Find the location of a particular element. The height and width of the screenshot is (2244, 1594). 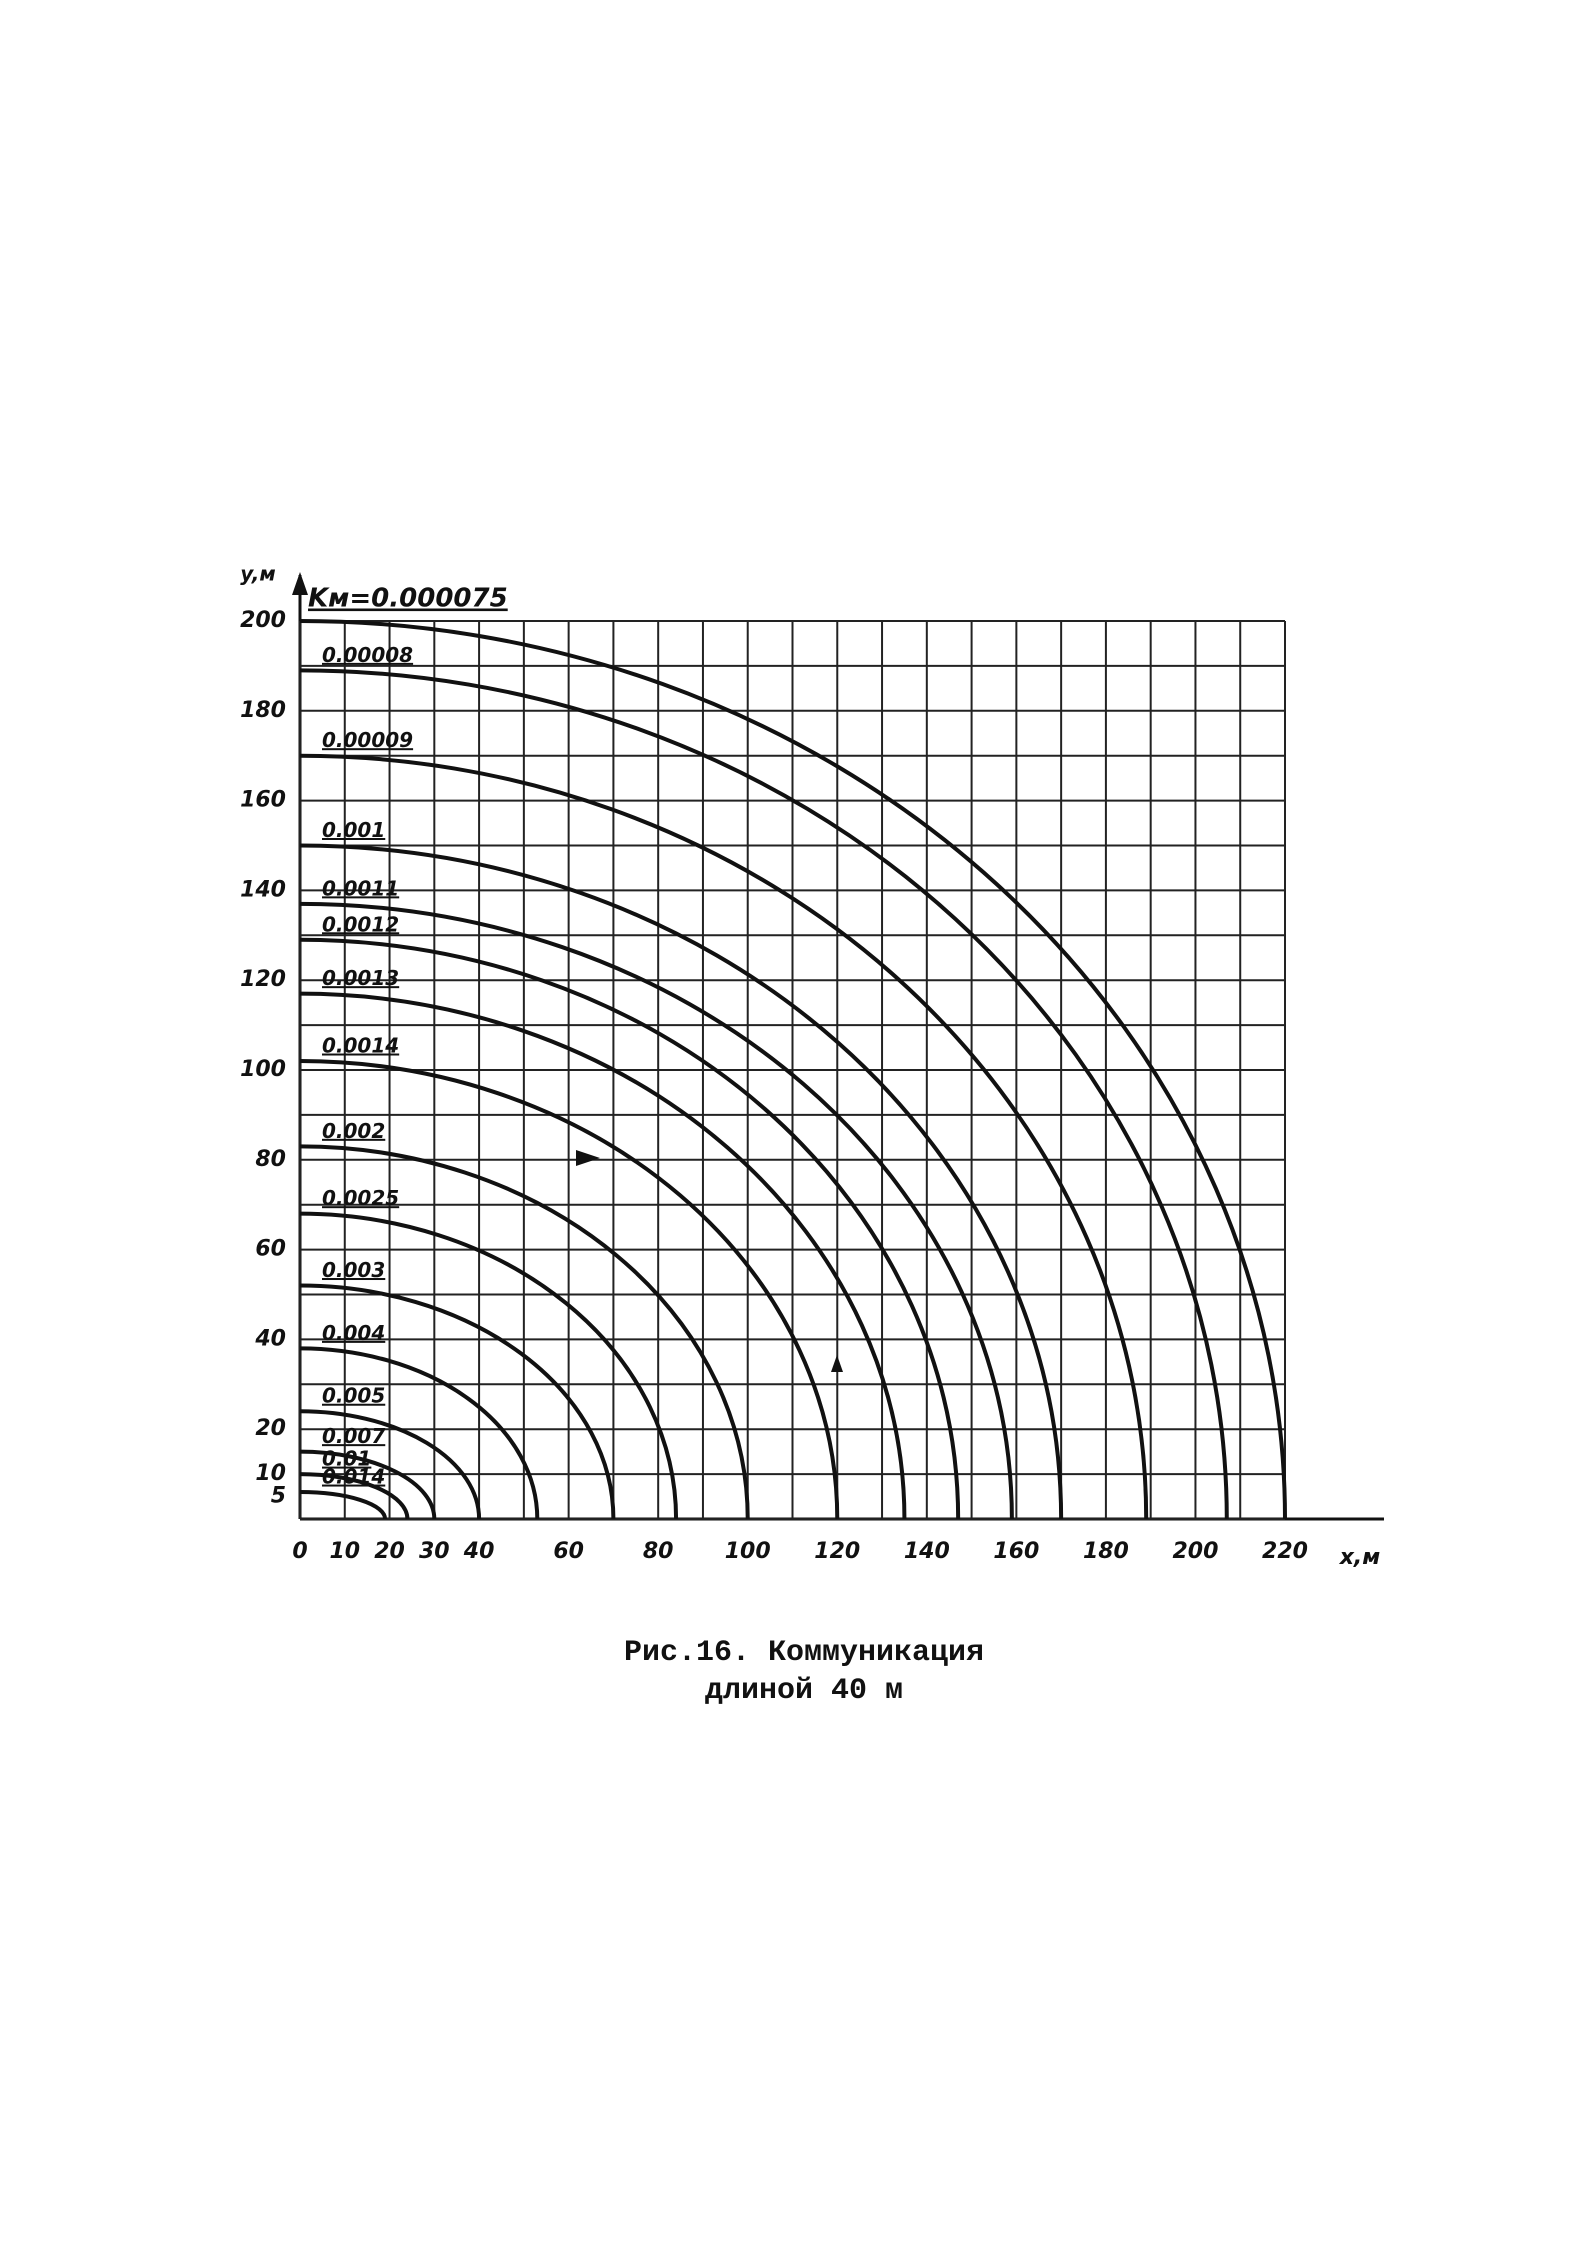

curve-label: 0.0025 is located at coordinates (360, 1198).